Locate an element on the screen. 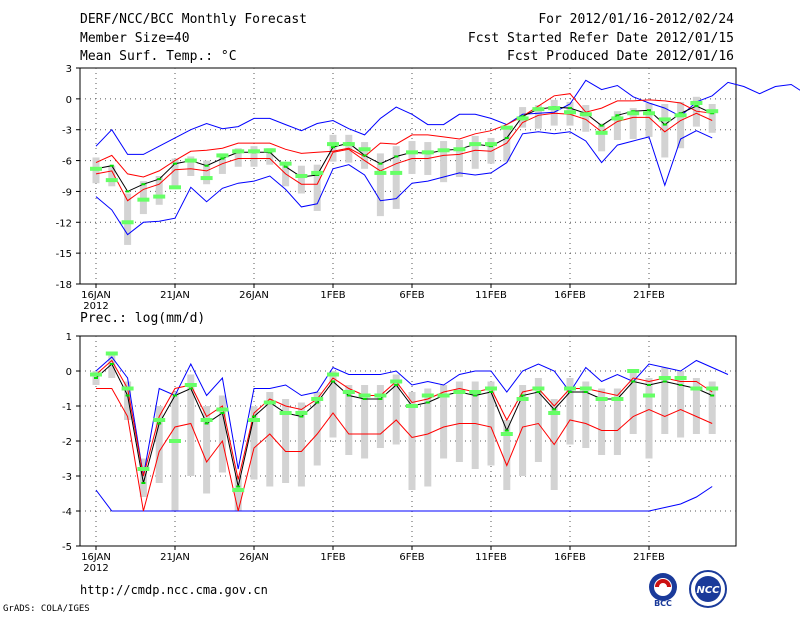 This screenshot has height=618, width=800. temp-ytick-label: 0 is located at coordinates (69, 100).